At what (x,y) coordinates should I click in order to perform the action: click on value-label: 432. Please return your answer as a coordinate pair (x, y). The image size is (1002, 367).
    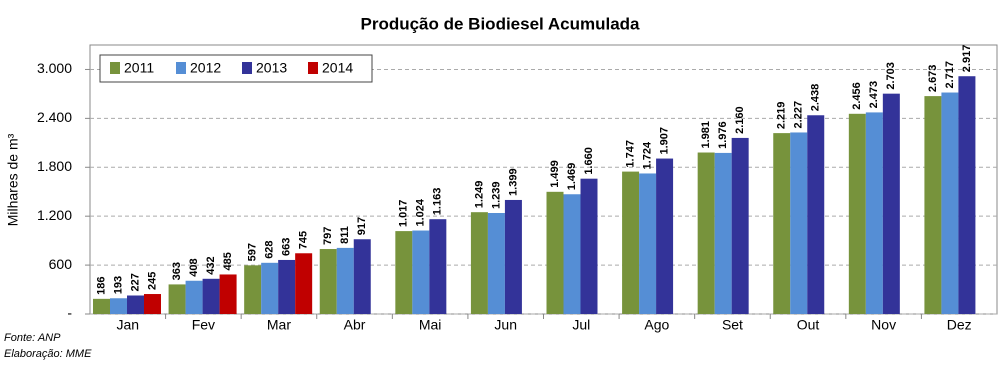
    Looking at the image, I should click on (211, 265).